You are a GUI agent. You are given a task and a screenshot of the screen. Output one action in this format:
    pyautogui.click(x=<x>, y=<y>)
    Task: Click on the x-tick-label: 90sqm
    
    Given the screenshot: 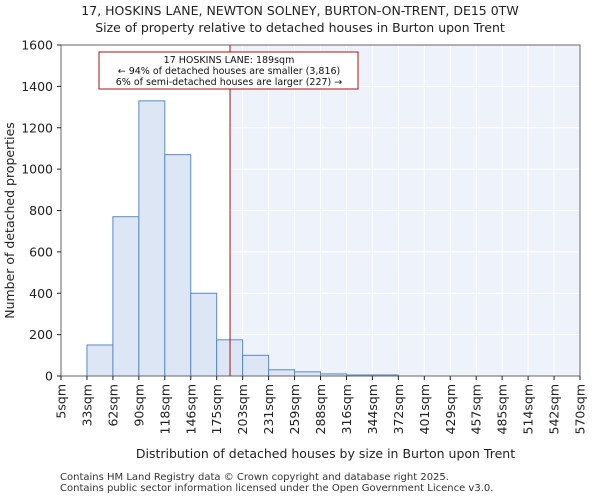 What is the action you would take?
    pyautogui.click(x=138, y=405)
    